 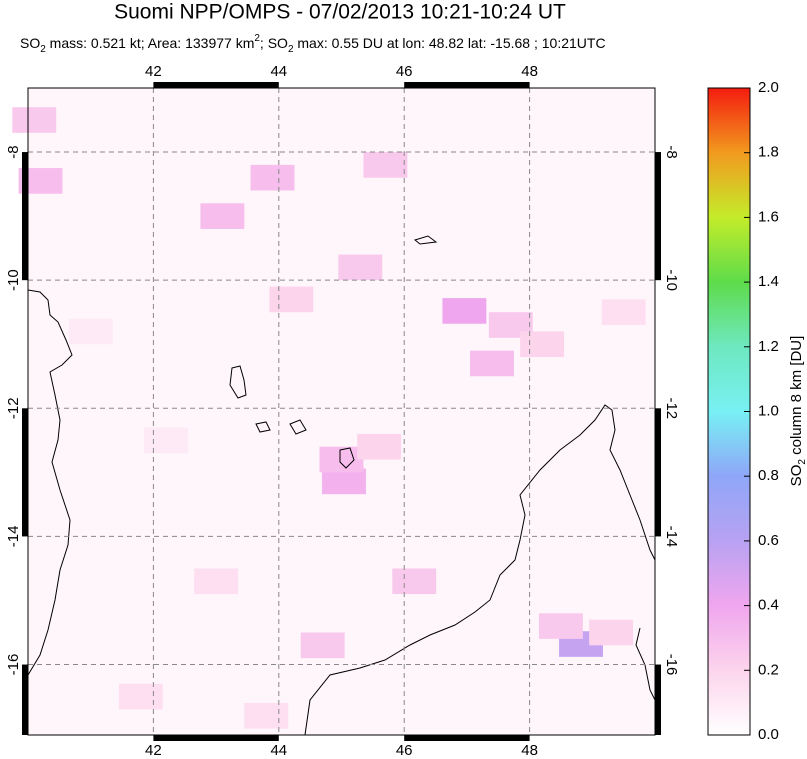 I want to click on colorbar, so click(x=729, y=411).